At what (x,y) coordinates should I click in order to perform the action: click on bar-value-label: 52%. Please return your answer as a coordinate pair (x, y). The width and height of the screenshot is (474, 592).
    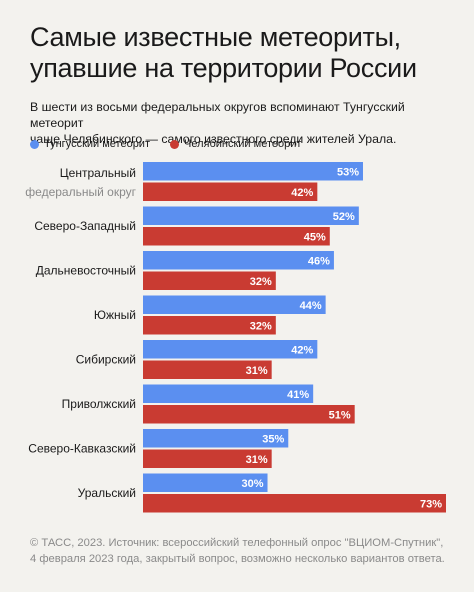
    Looking at the image, I should click on (344, 217).